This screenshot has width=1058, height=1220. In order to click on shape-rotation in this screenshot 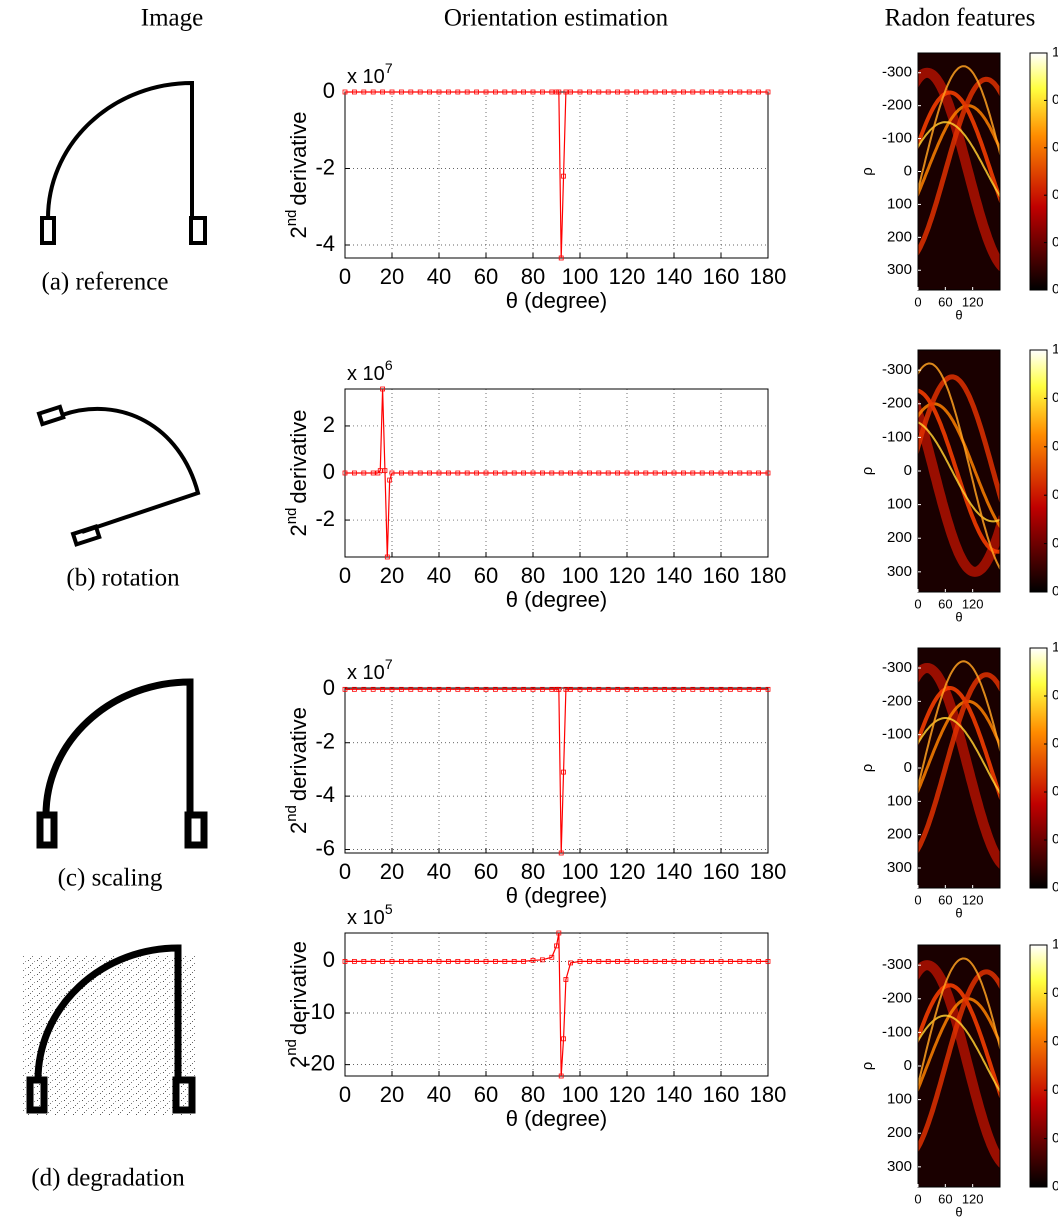, I will do `click(118, 475)`.